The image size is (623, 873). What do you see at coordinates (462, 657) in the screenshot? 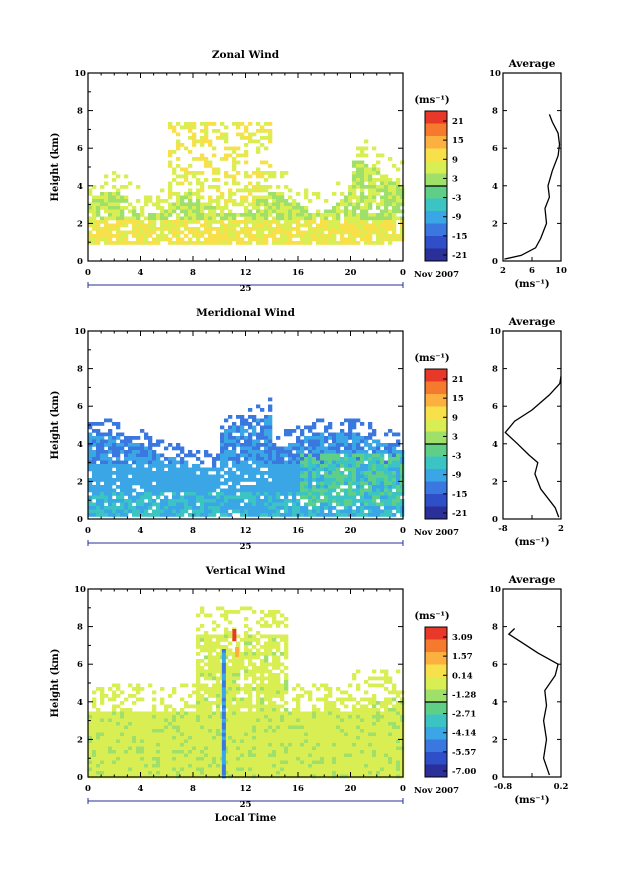
I see `colorbar-tick-label: 1.57` at bounding box center [462, 657].